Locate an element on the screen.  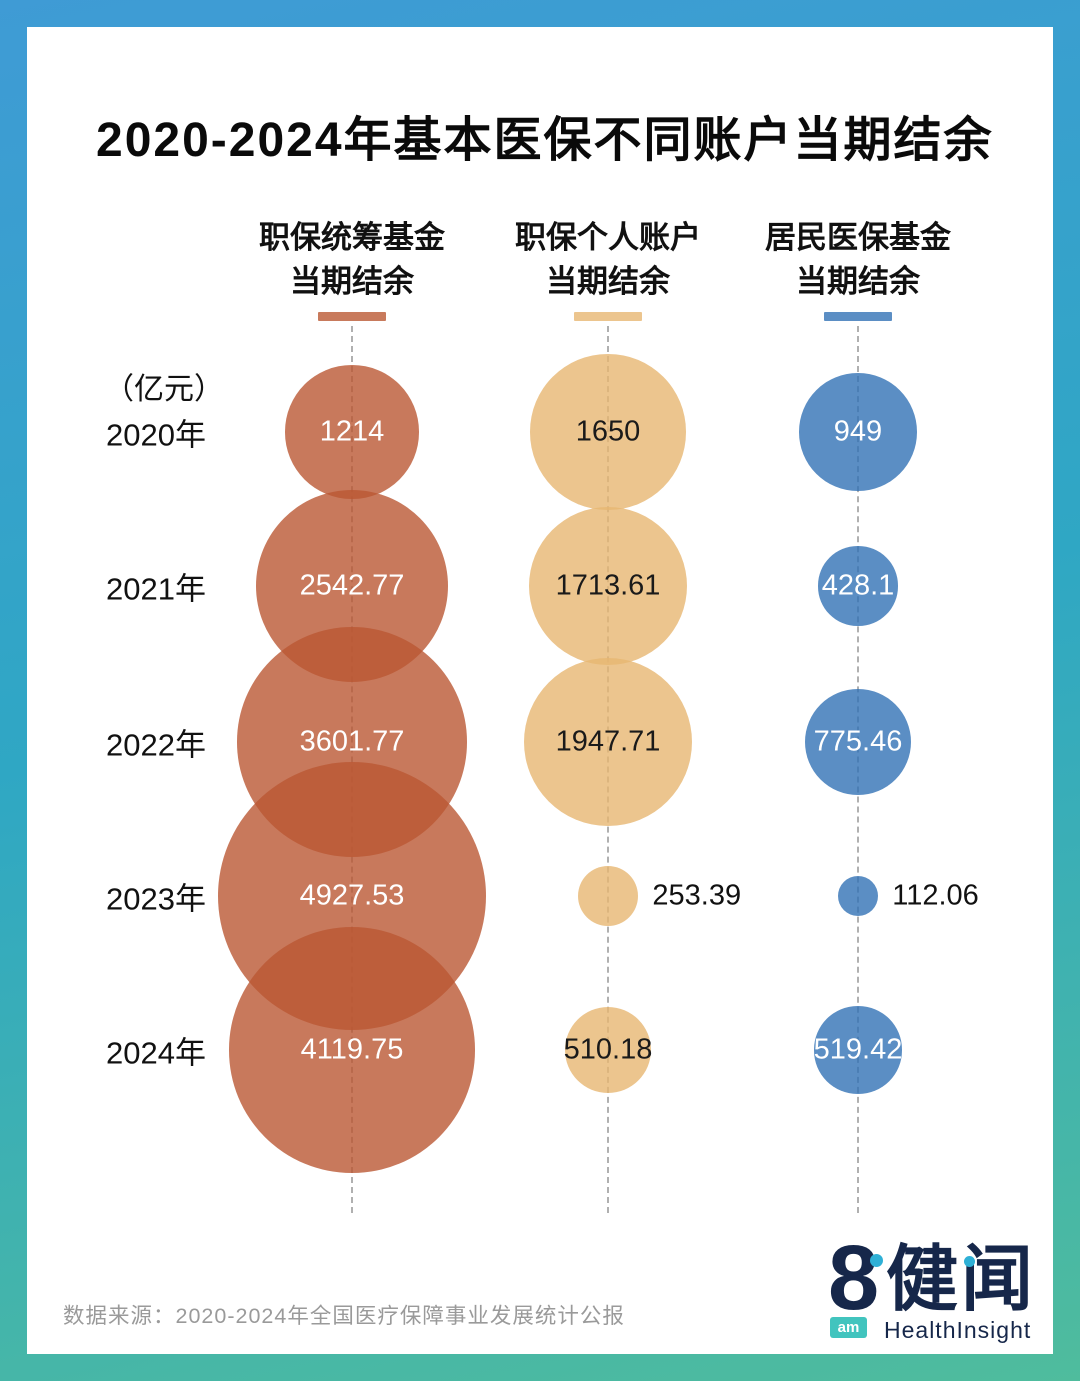
logo-numeral-8: 8 is located at coordinates (854, 1278).